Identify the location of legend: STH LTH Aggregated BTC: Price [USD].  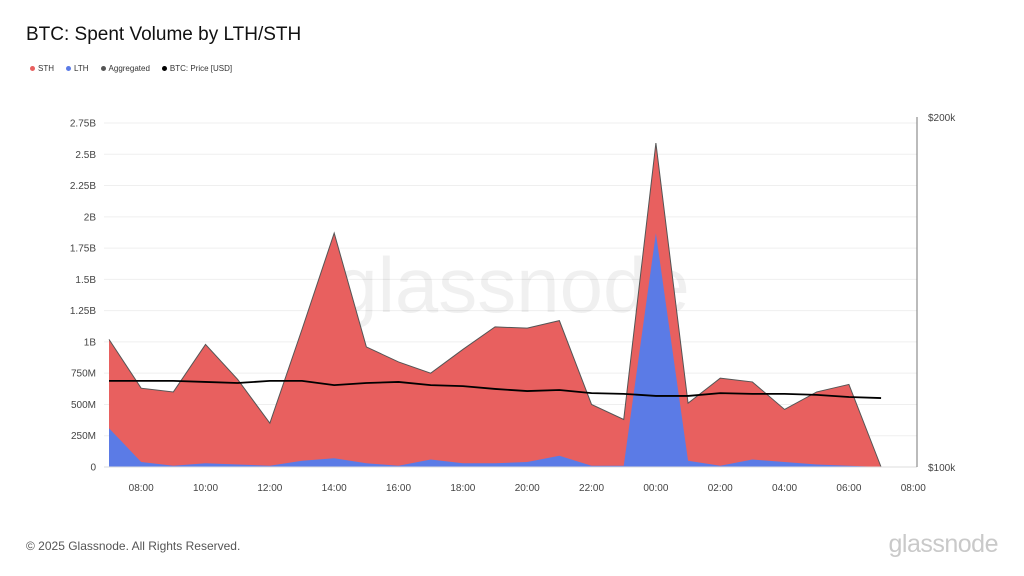
(131, 68).